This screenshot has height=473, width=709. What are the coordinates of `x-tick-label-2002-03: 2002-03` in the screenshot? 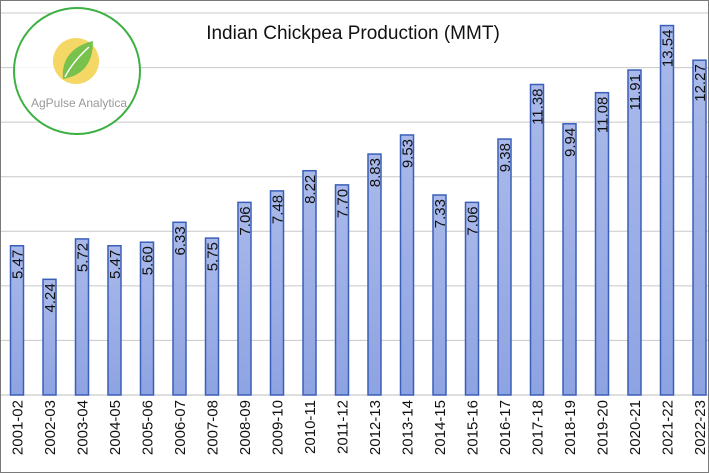 It's located at (50, 427).